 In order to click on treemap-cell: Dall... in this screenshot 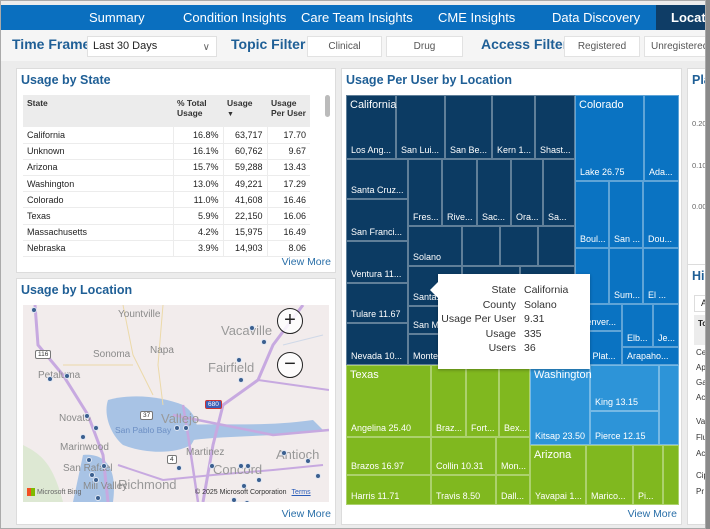, I will do `click(513, 490)`.